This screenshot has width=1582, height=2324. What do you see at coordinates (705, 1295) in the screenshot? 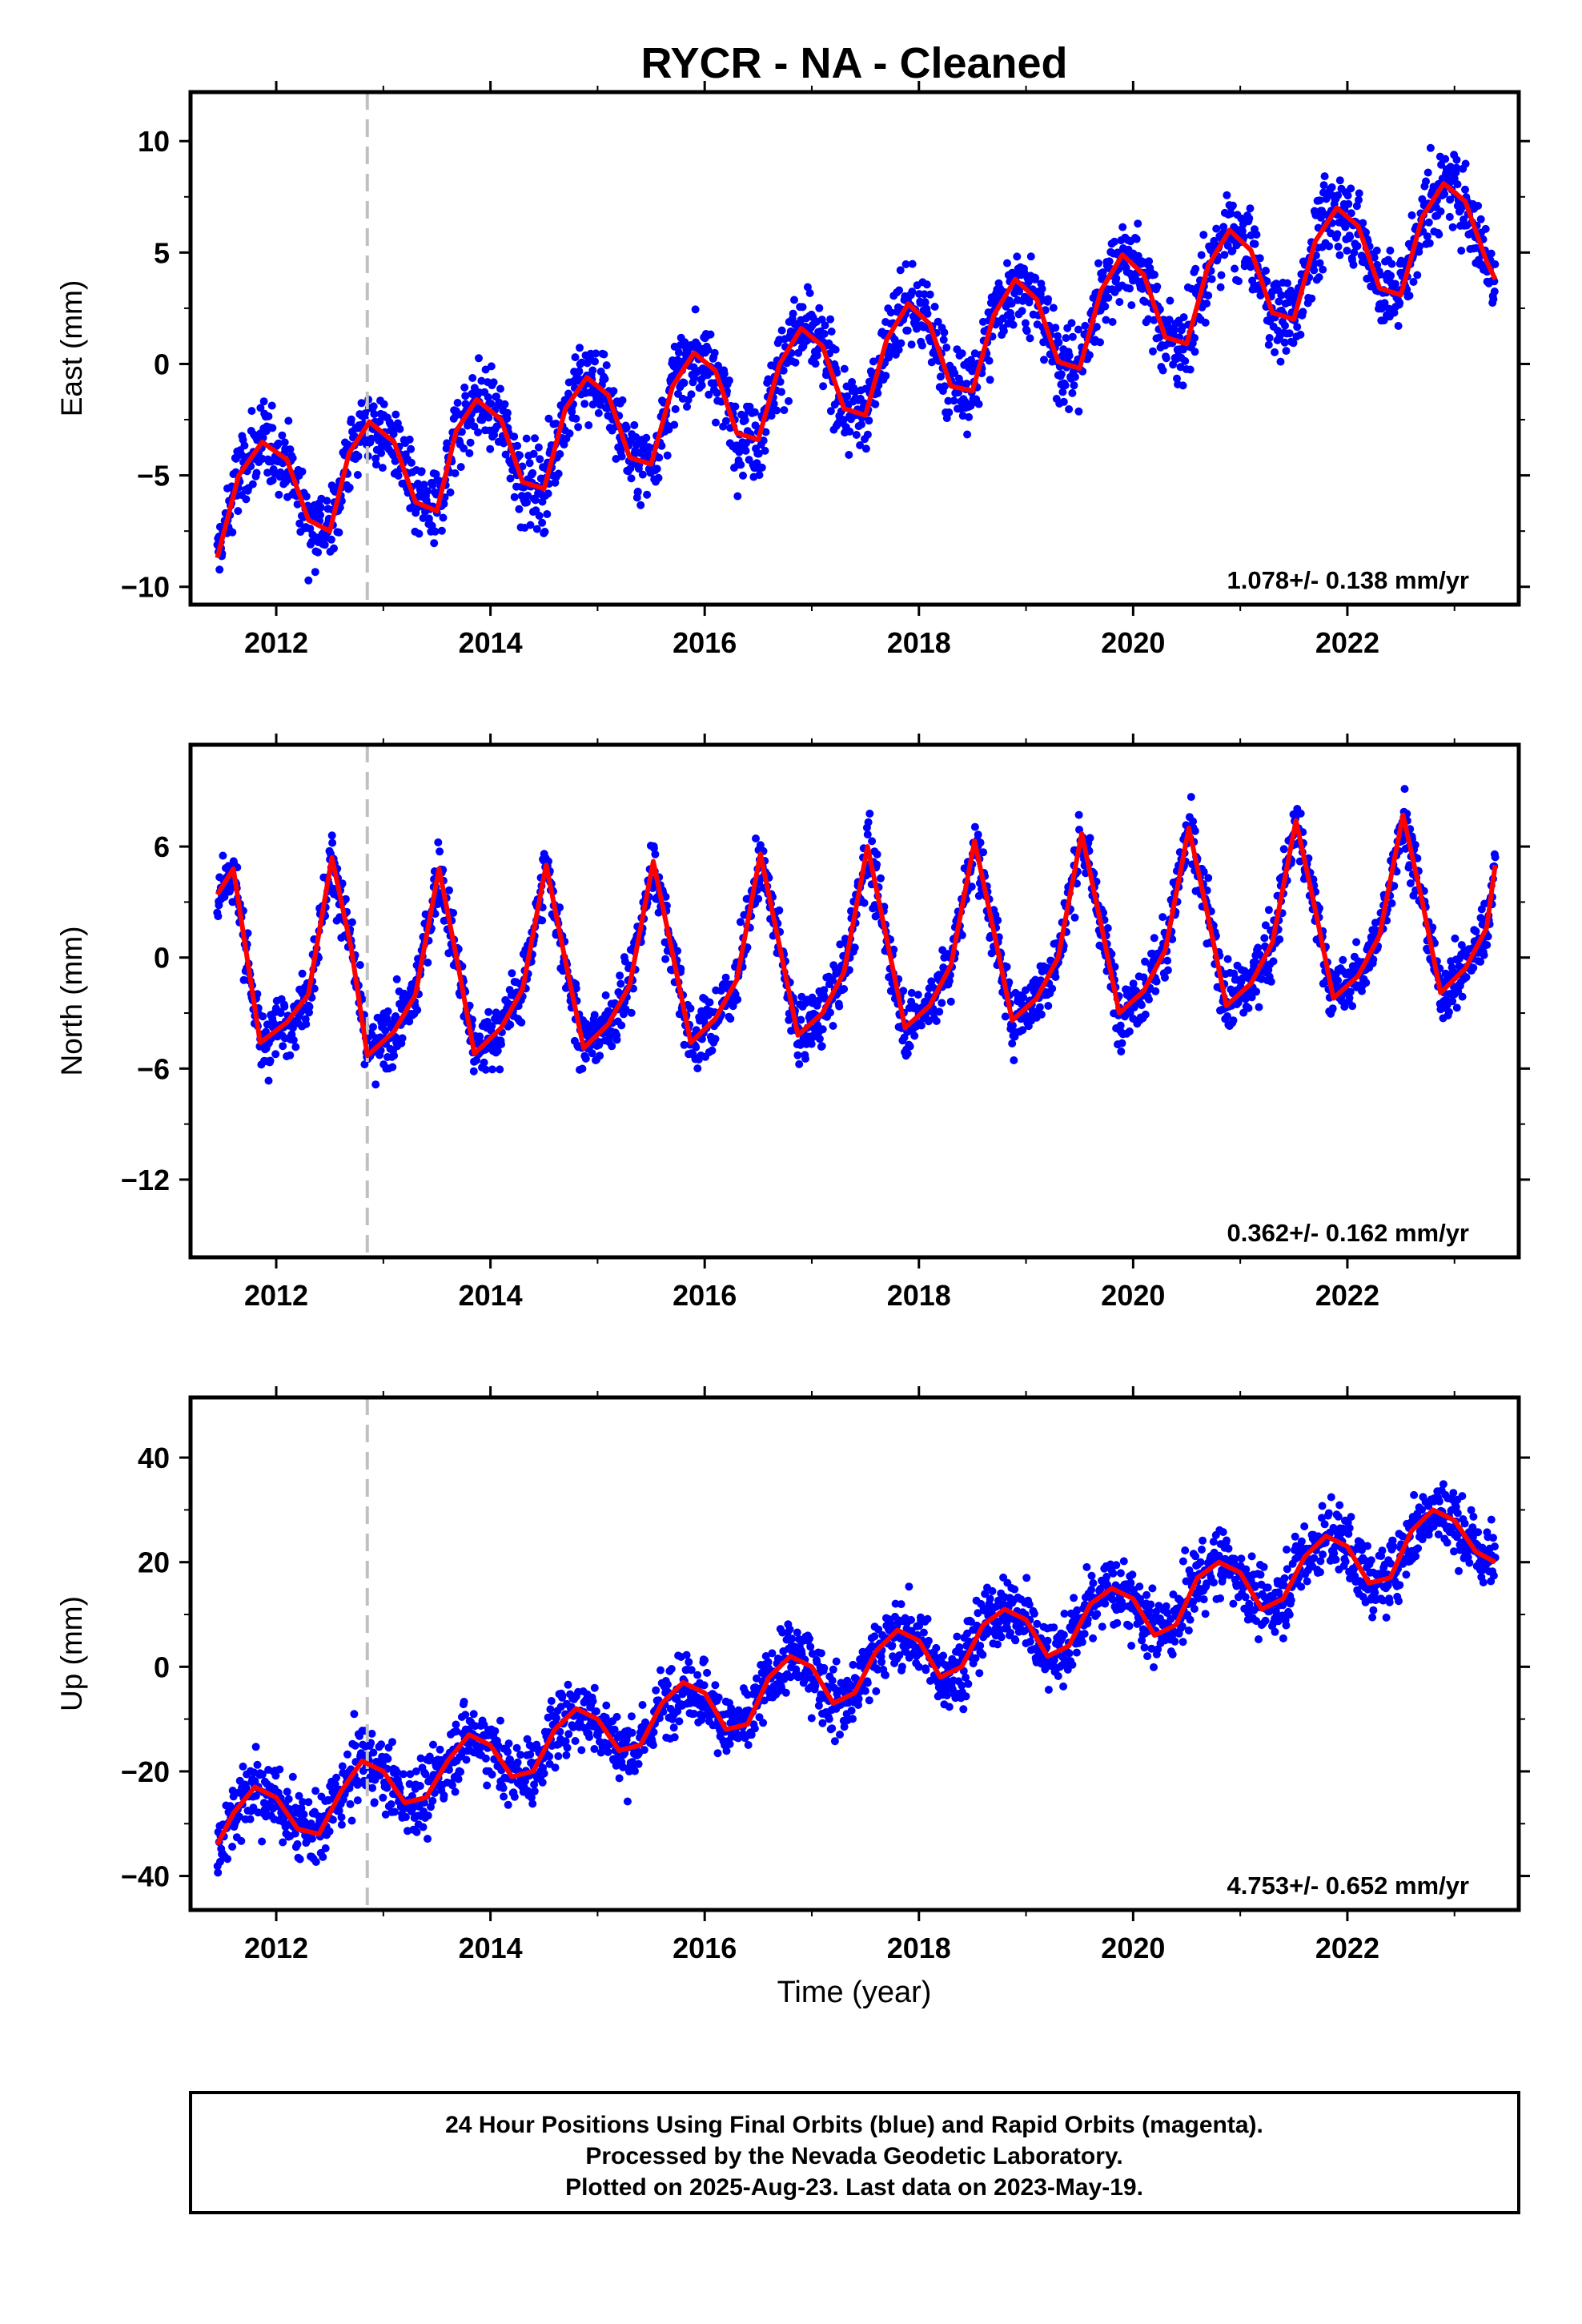
I see `x-tick-label: 2016` at bounding box center [705, 1295].